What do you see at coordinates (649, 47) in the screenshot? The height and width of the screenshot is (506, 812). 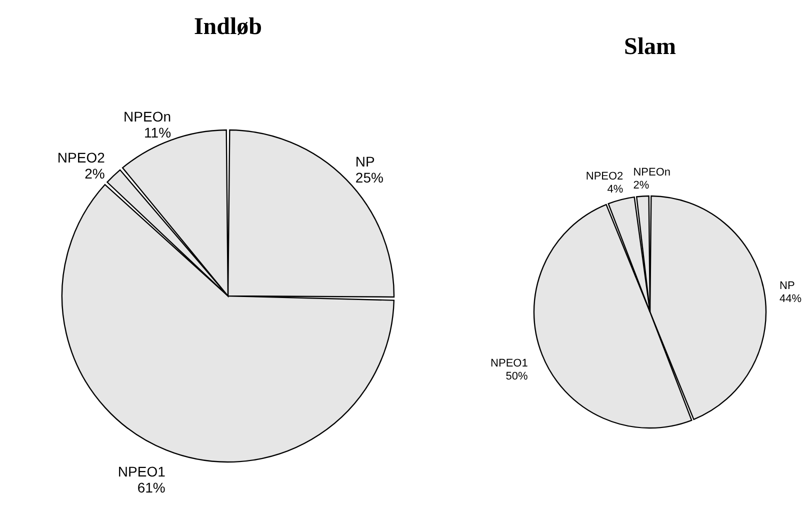 I see `chart-title: Slam` at bounding box center [649, 47].